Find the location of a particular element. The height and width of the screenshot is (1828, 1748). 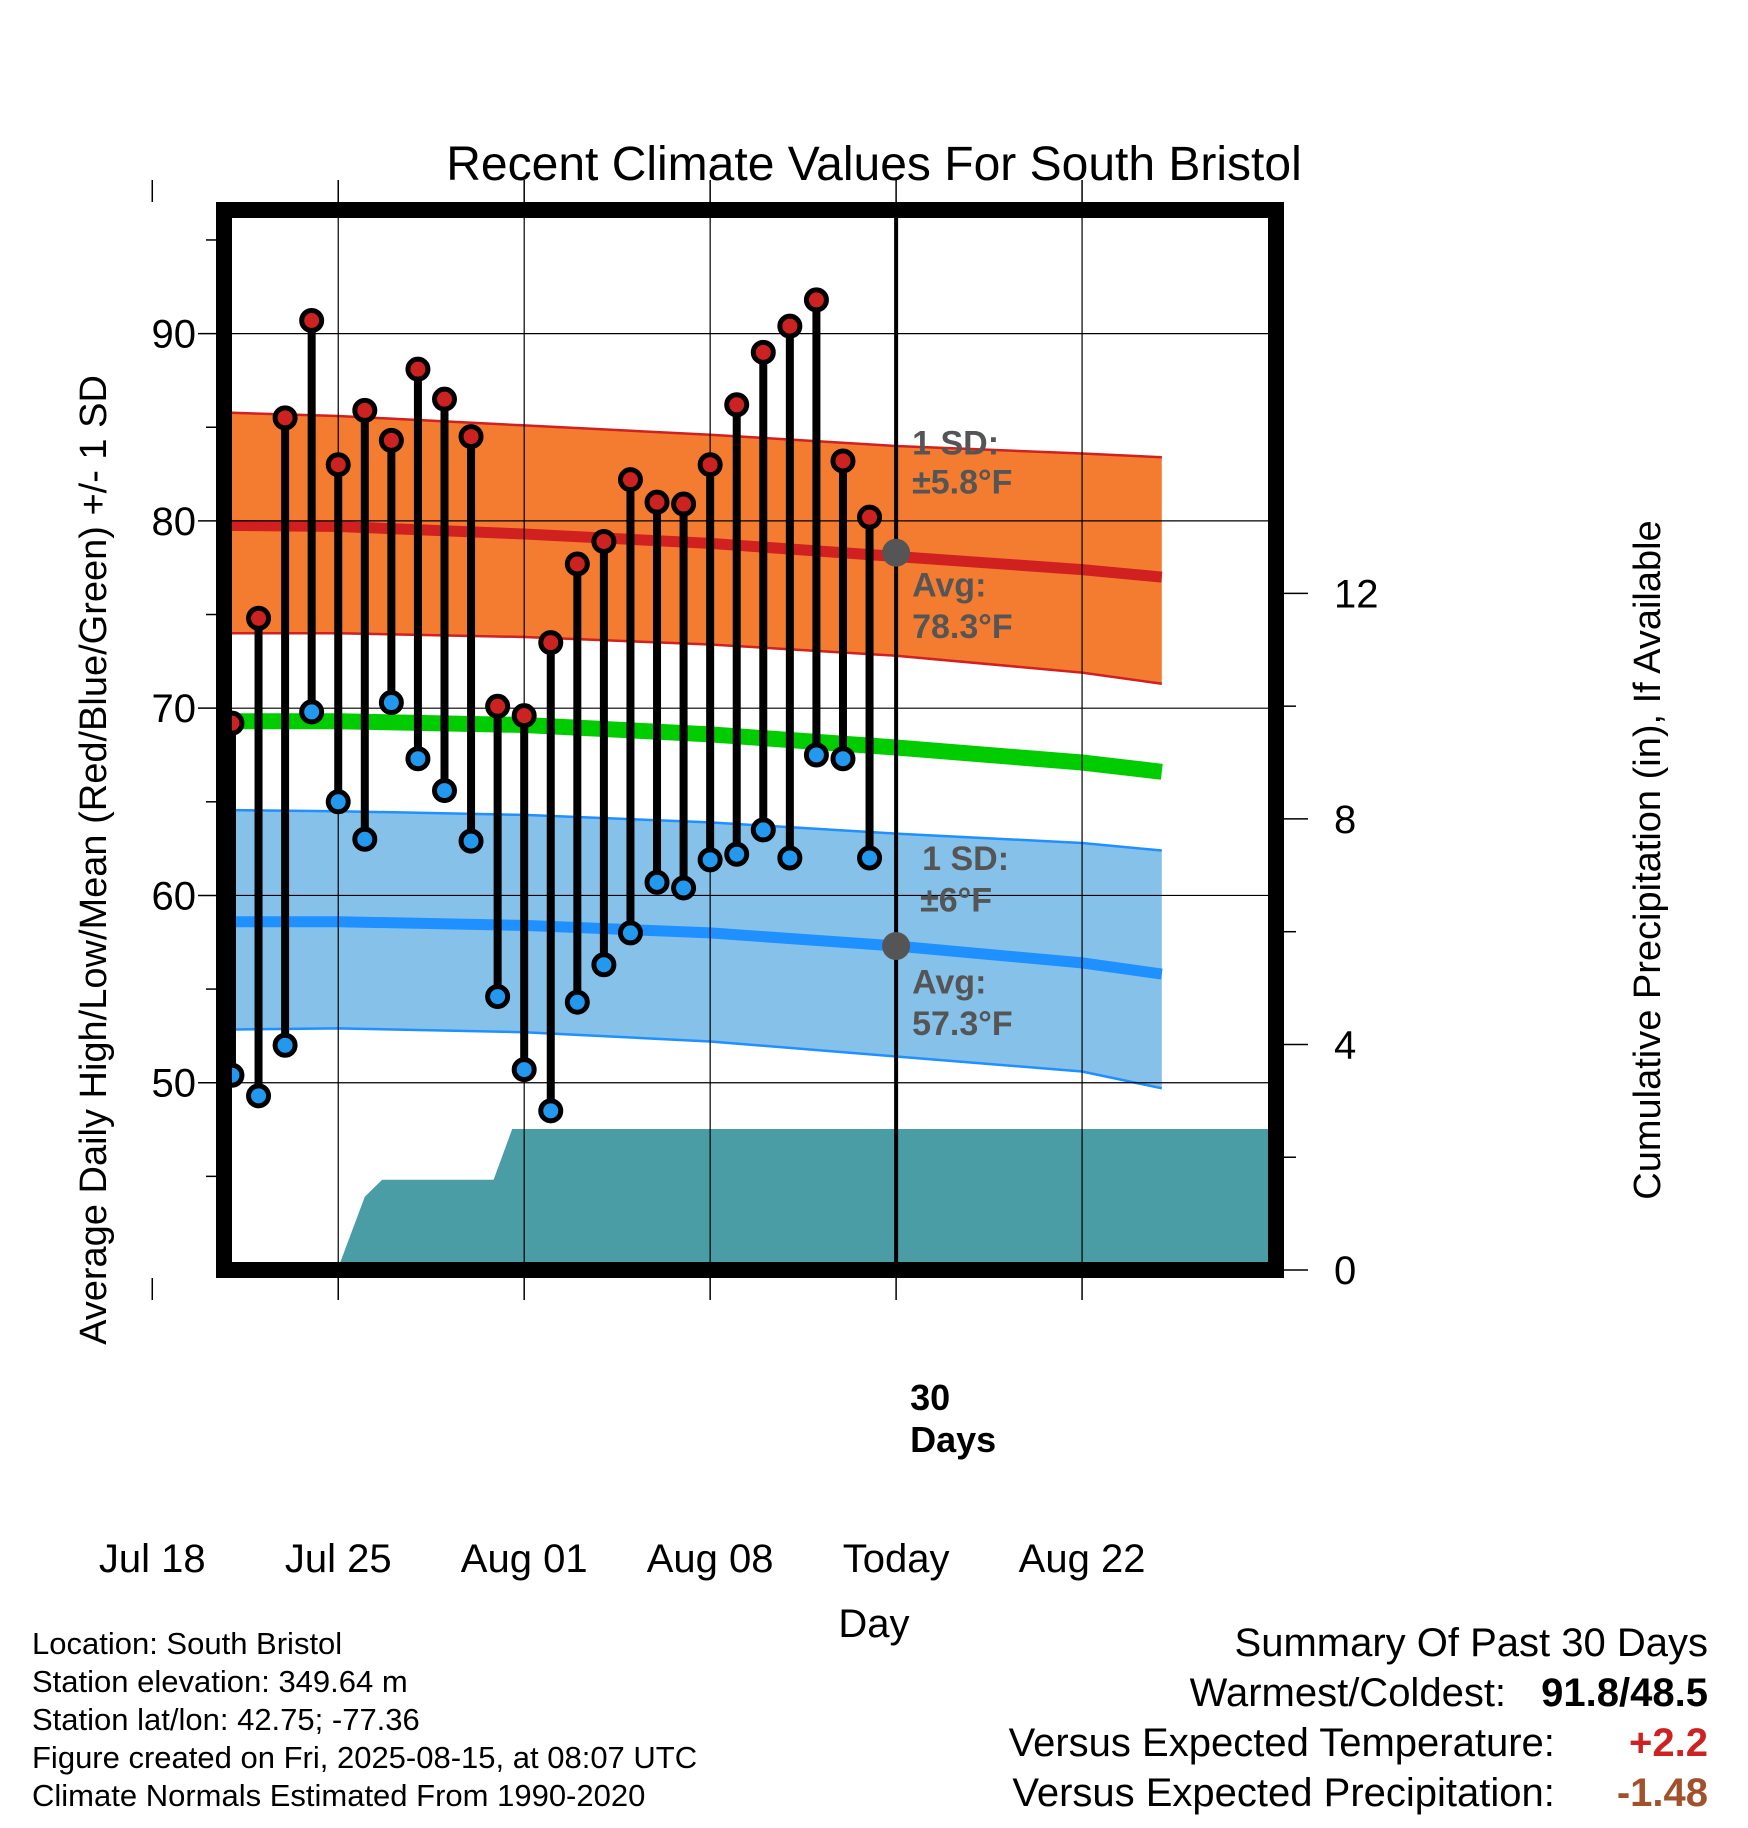

low-avg-value: 57.3°F is located at coordinates (962, 1024).